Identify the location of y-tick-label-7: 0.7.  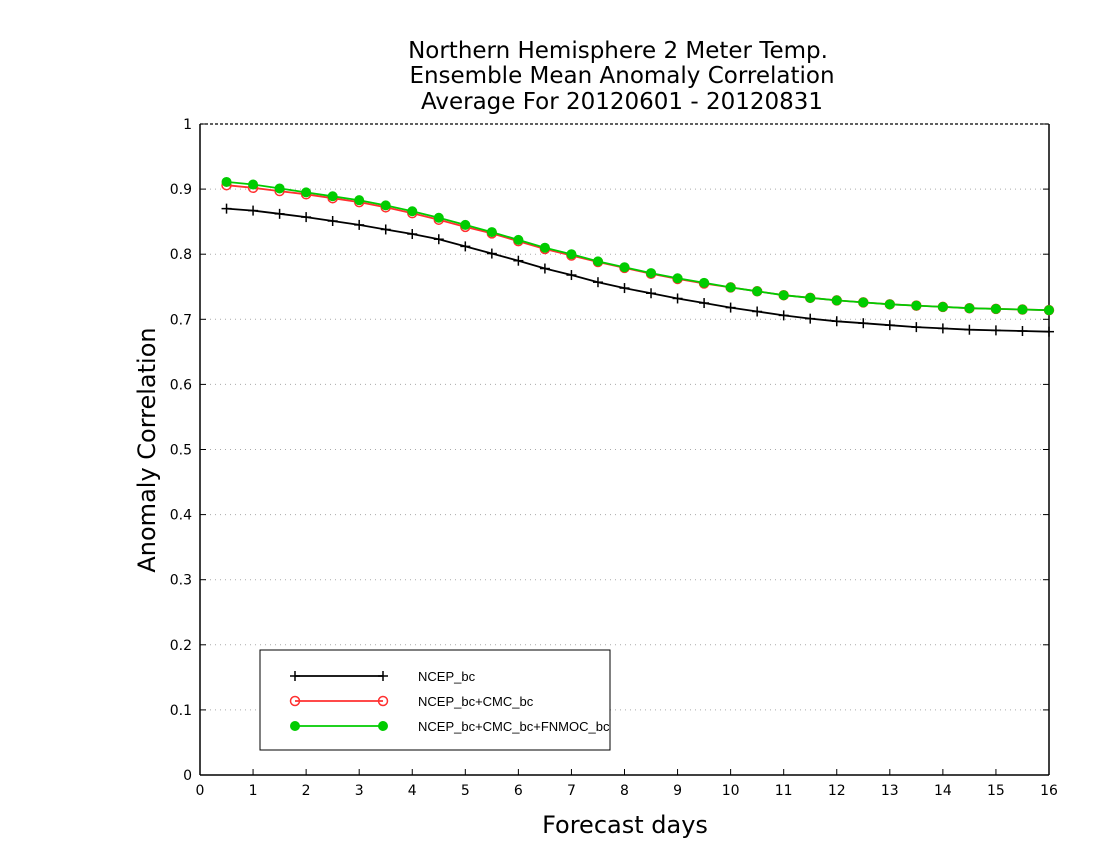
(181, 320).